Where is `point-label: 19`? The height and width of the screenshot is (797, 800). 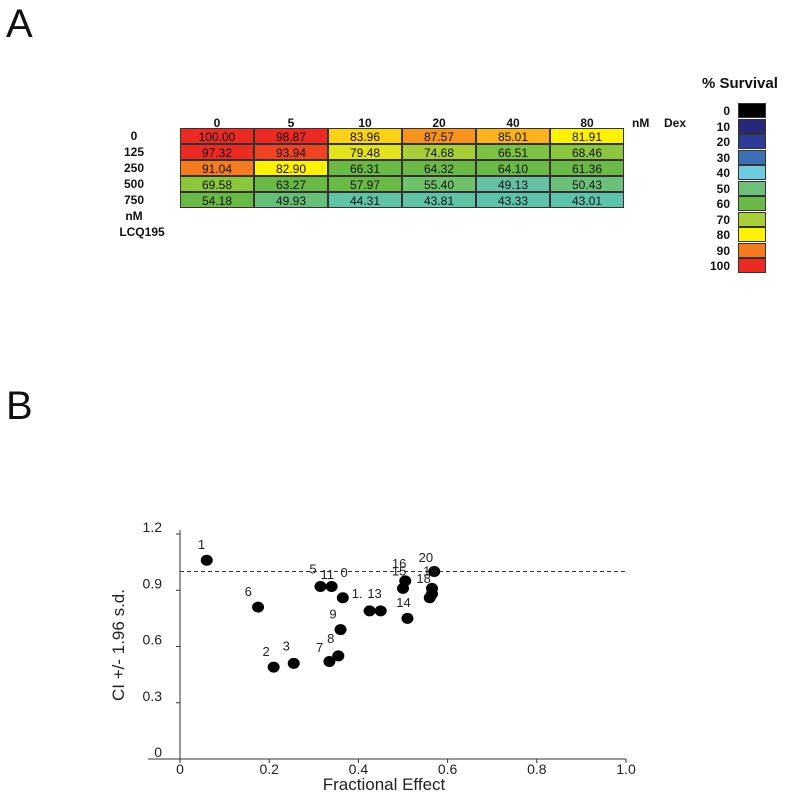 point-label: 19 is located at coordinates (430, 570).